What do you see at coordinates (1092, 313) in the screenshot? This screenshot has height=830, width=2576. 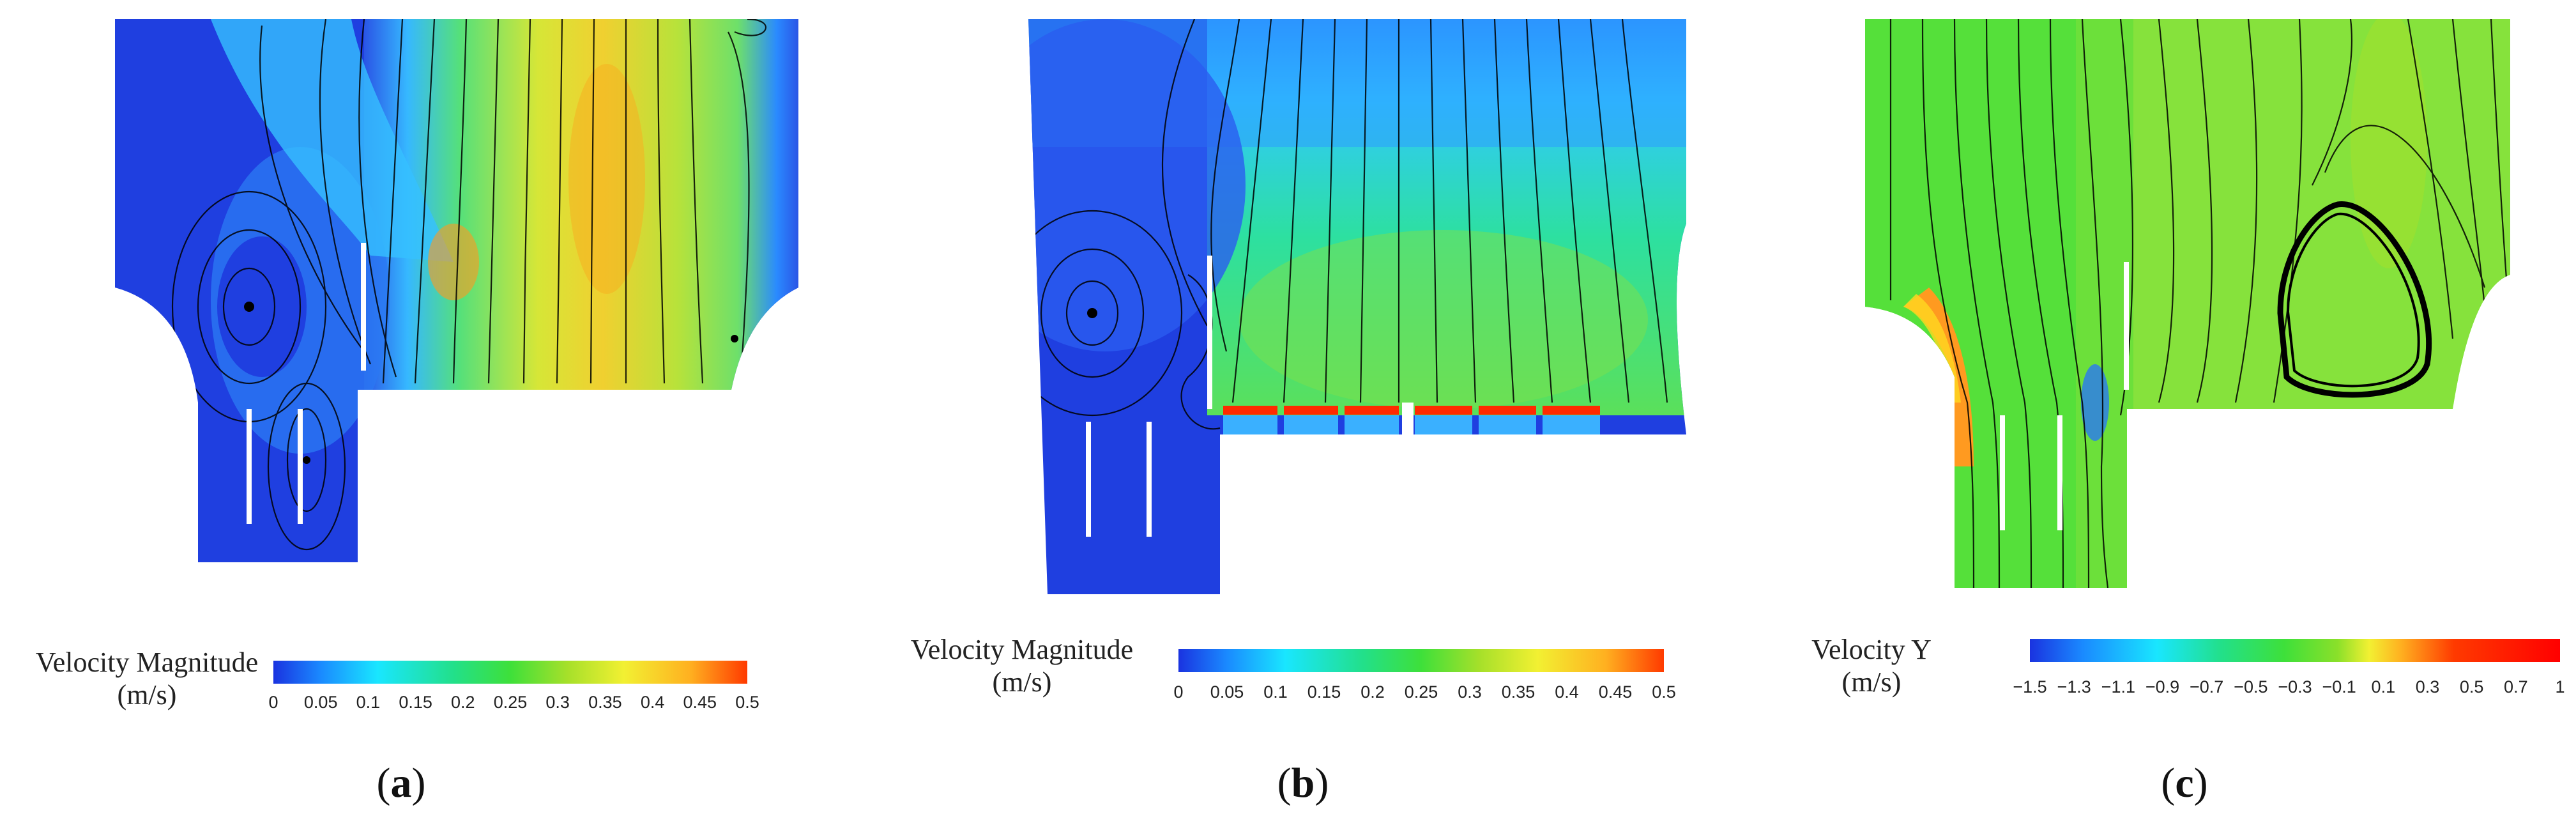 I see `vortex-core-b` at bounding box center [1092, 313].